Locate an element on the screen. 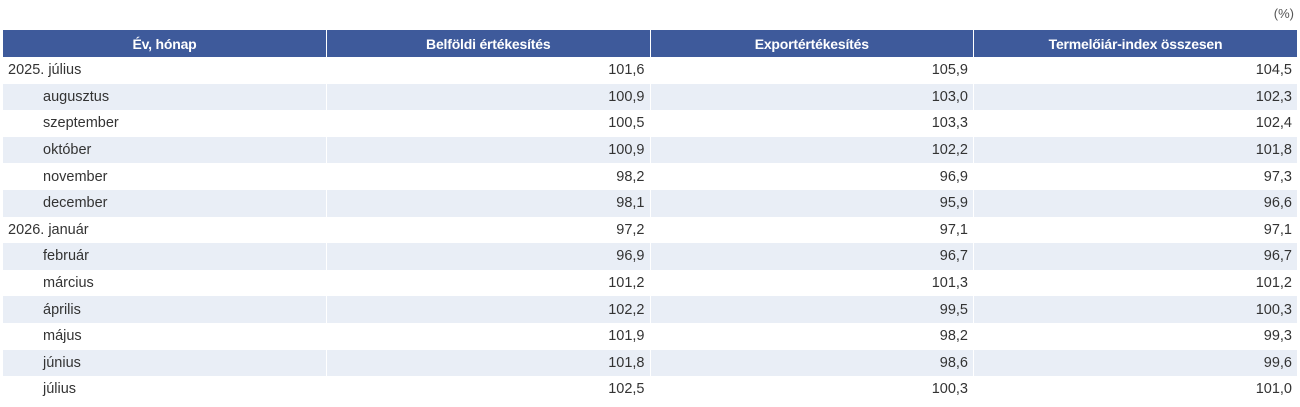 The height and width of the screenshot is (407, 1300). period-cell: december is located at coordinates (165, 203).